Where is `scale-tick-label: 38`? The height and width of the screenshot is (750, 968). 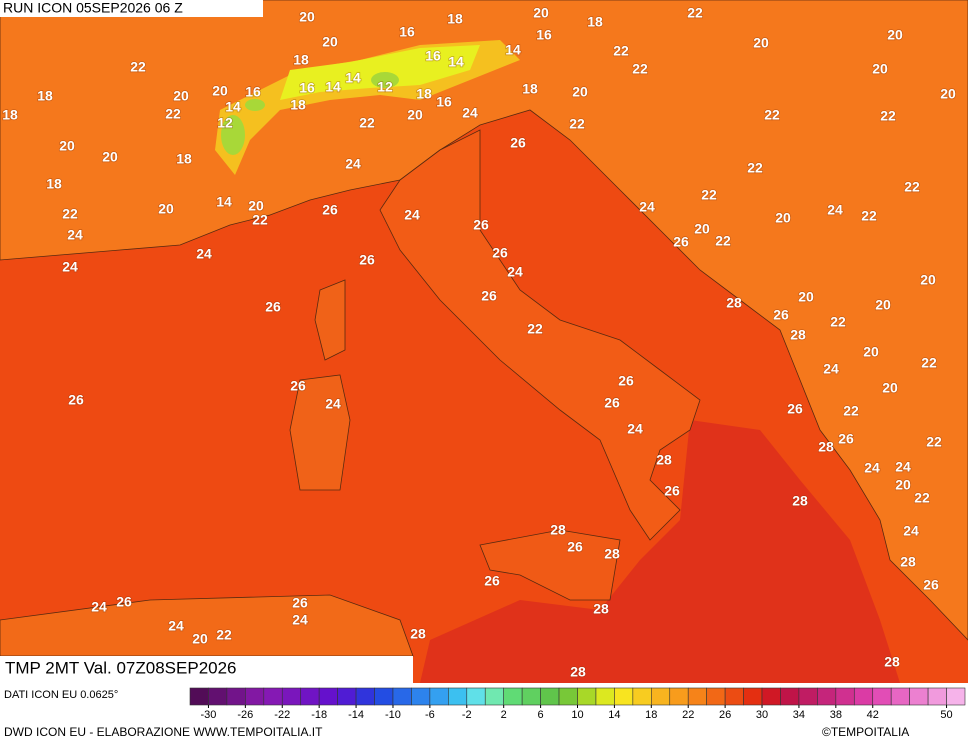 scale-tick-label: 38 is located at coordinates (836, 715).